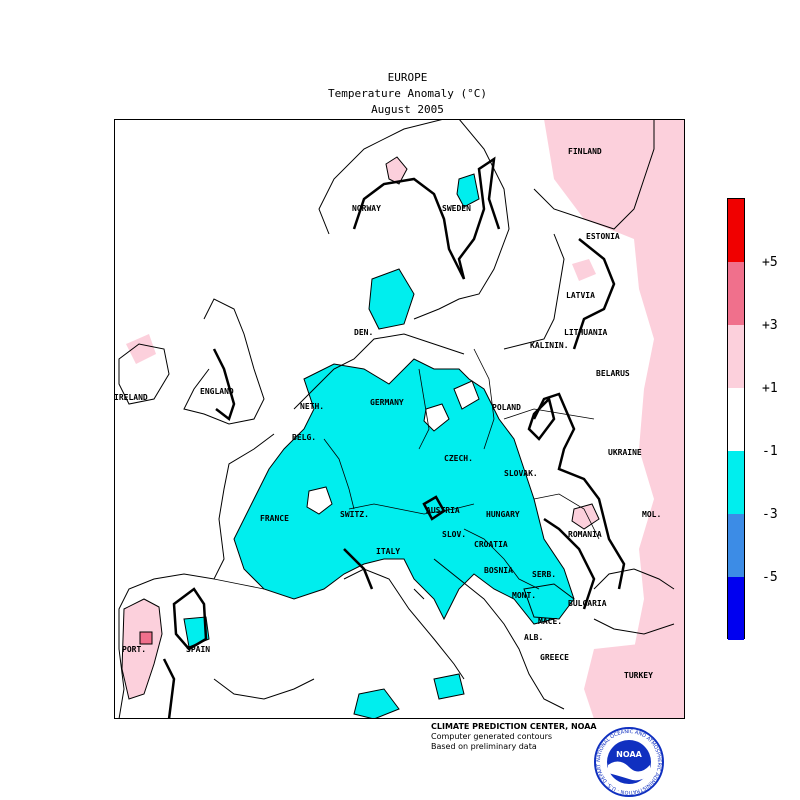 Image resolution: width=800 pixels, height=800 pixels. Describe the element at coordinates (554, 657) in the screenshot. I see `label-greece: GREECE` at that location.